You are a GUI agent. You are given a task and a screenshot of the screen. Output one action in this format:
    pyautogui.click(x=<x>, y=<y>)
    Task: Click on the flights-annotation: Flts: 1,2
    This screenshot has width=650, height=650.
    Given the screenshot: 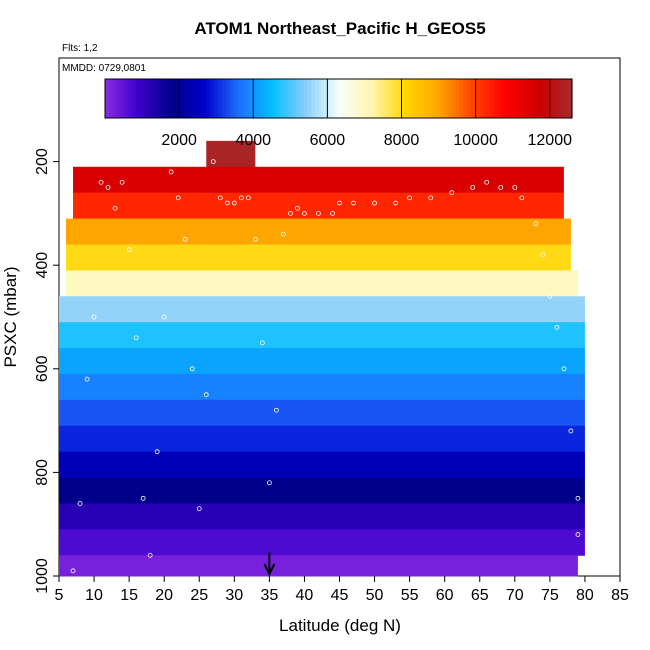 What is the action you would take?
    pyautogui.click(x=80, y=48)
    